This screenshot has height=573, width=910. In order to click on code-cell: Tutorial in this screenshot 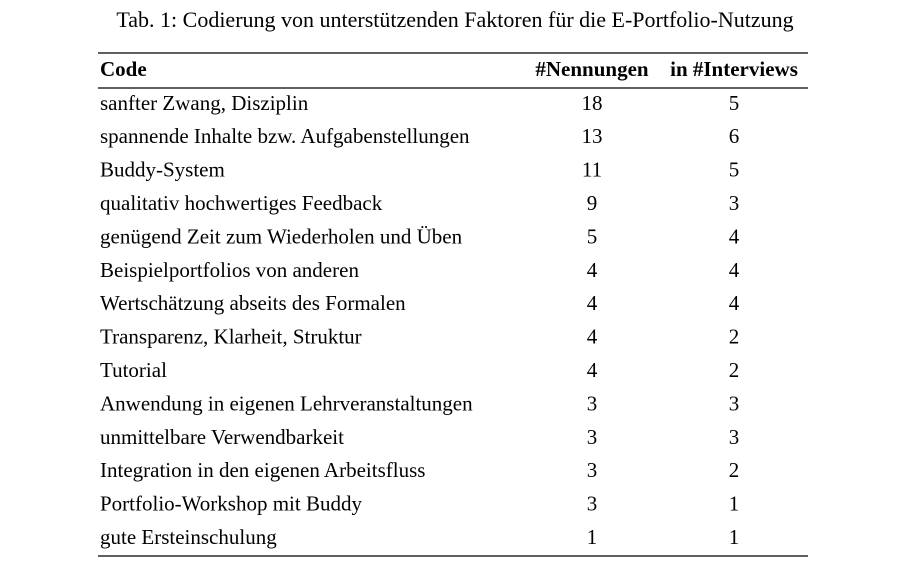, I will do `click(133, 370)`.